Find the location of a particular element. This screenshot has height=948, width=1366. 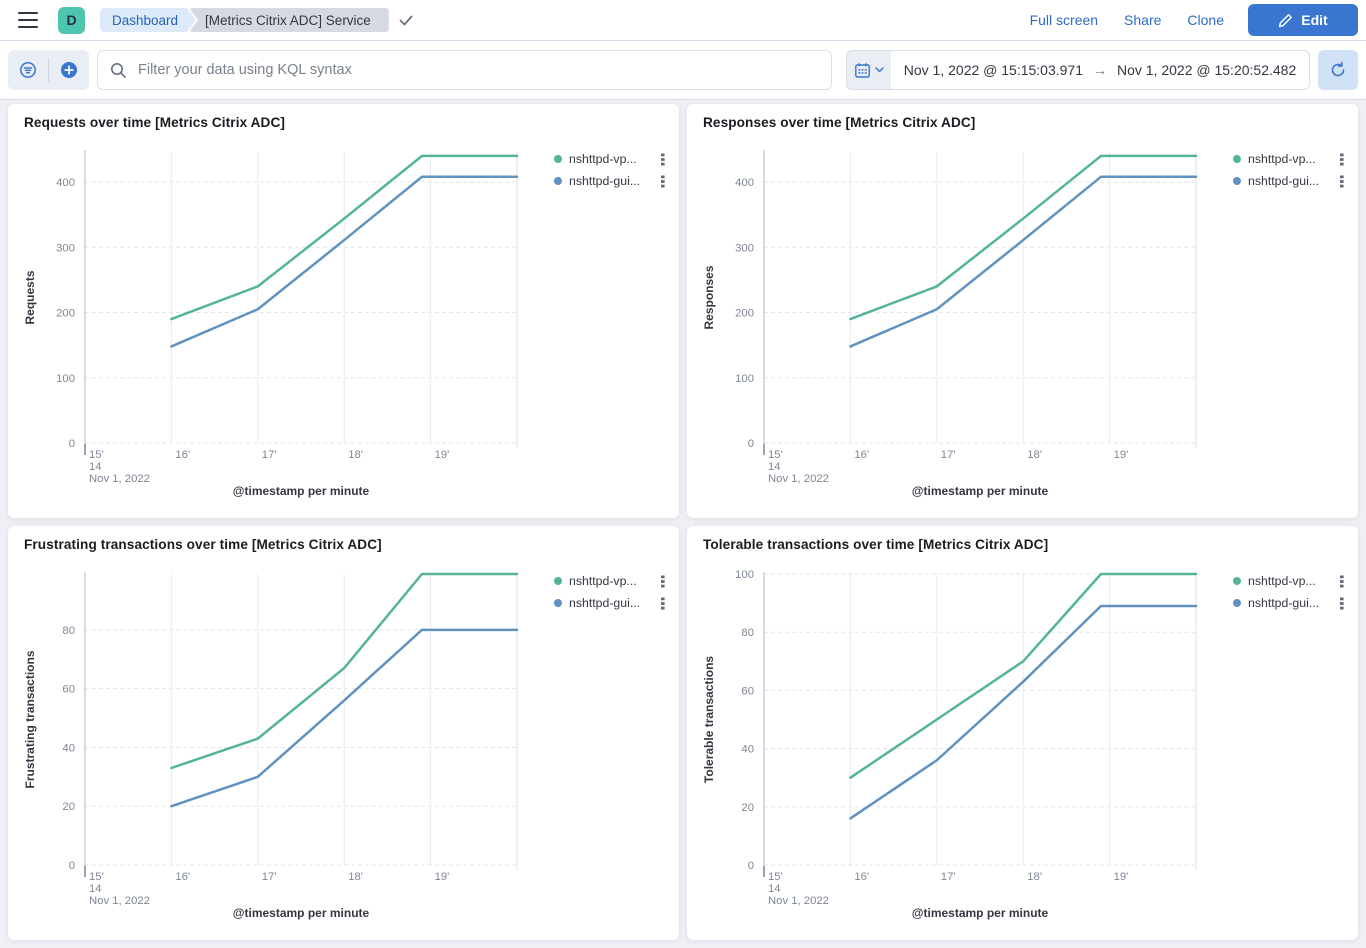

share-button: Share is located at coordinates (1143, 20).